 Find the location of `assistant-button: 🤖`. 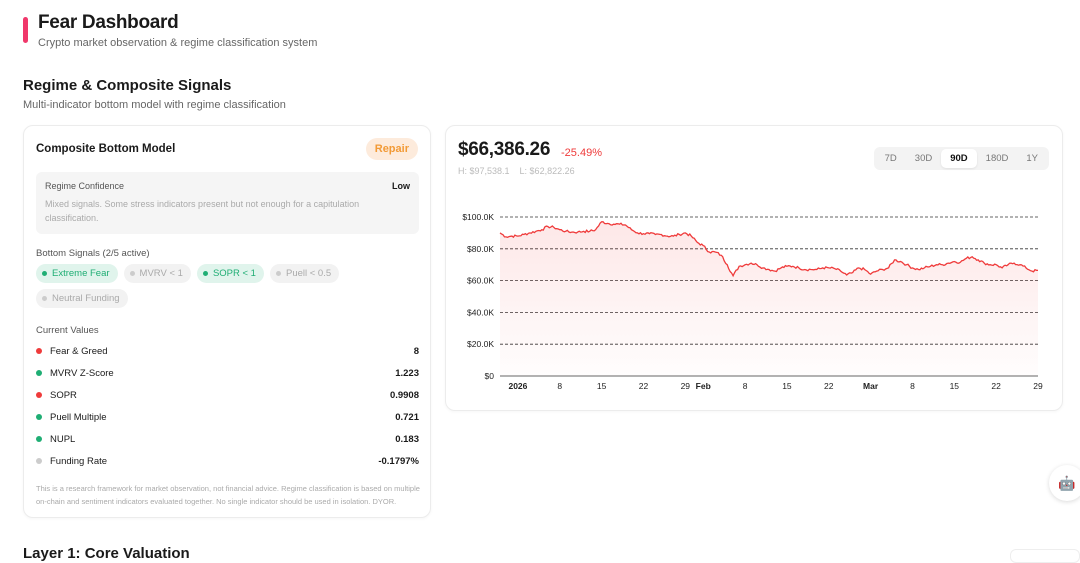

assistant-button: 🤖 is located at coordinates (1064, 483).